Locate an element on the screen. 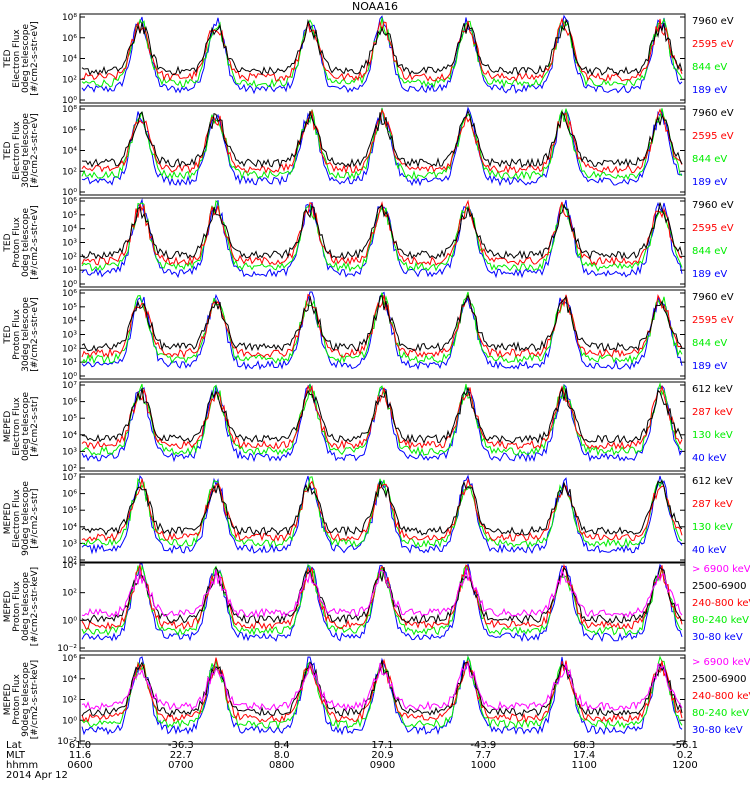 The image size is (750, 800). xaxis-date: 2014 Apr 12 is located at coordinates (37, 775).